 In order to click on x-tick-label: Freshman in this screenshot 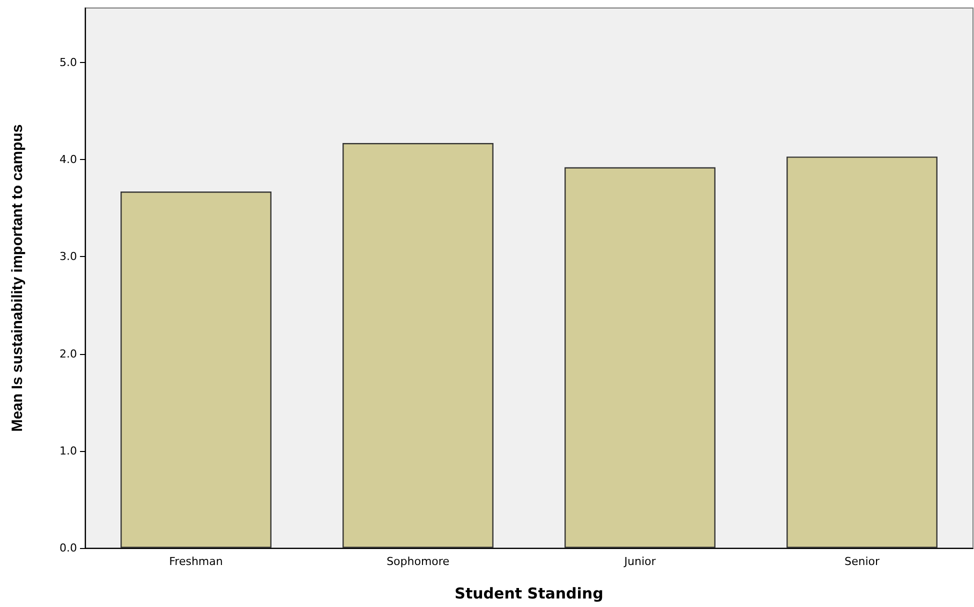, I will do `click(196, 561)`.